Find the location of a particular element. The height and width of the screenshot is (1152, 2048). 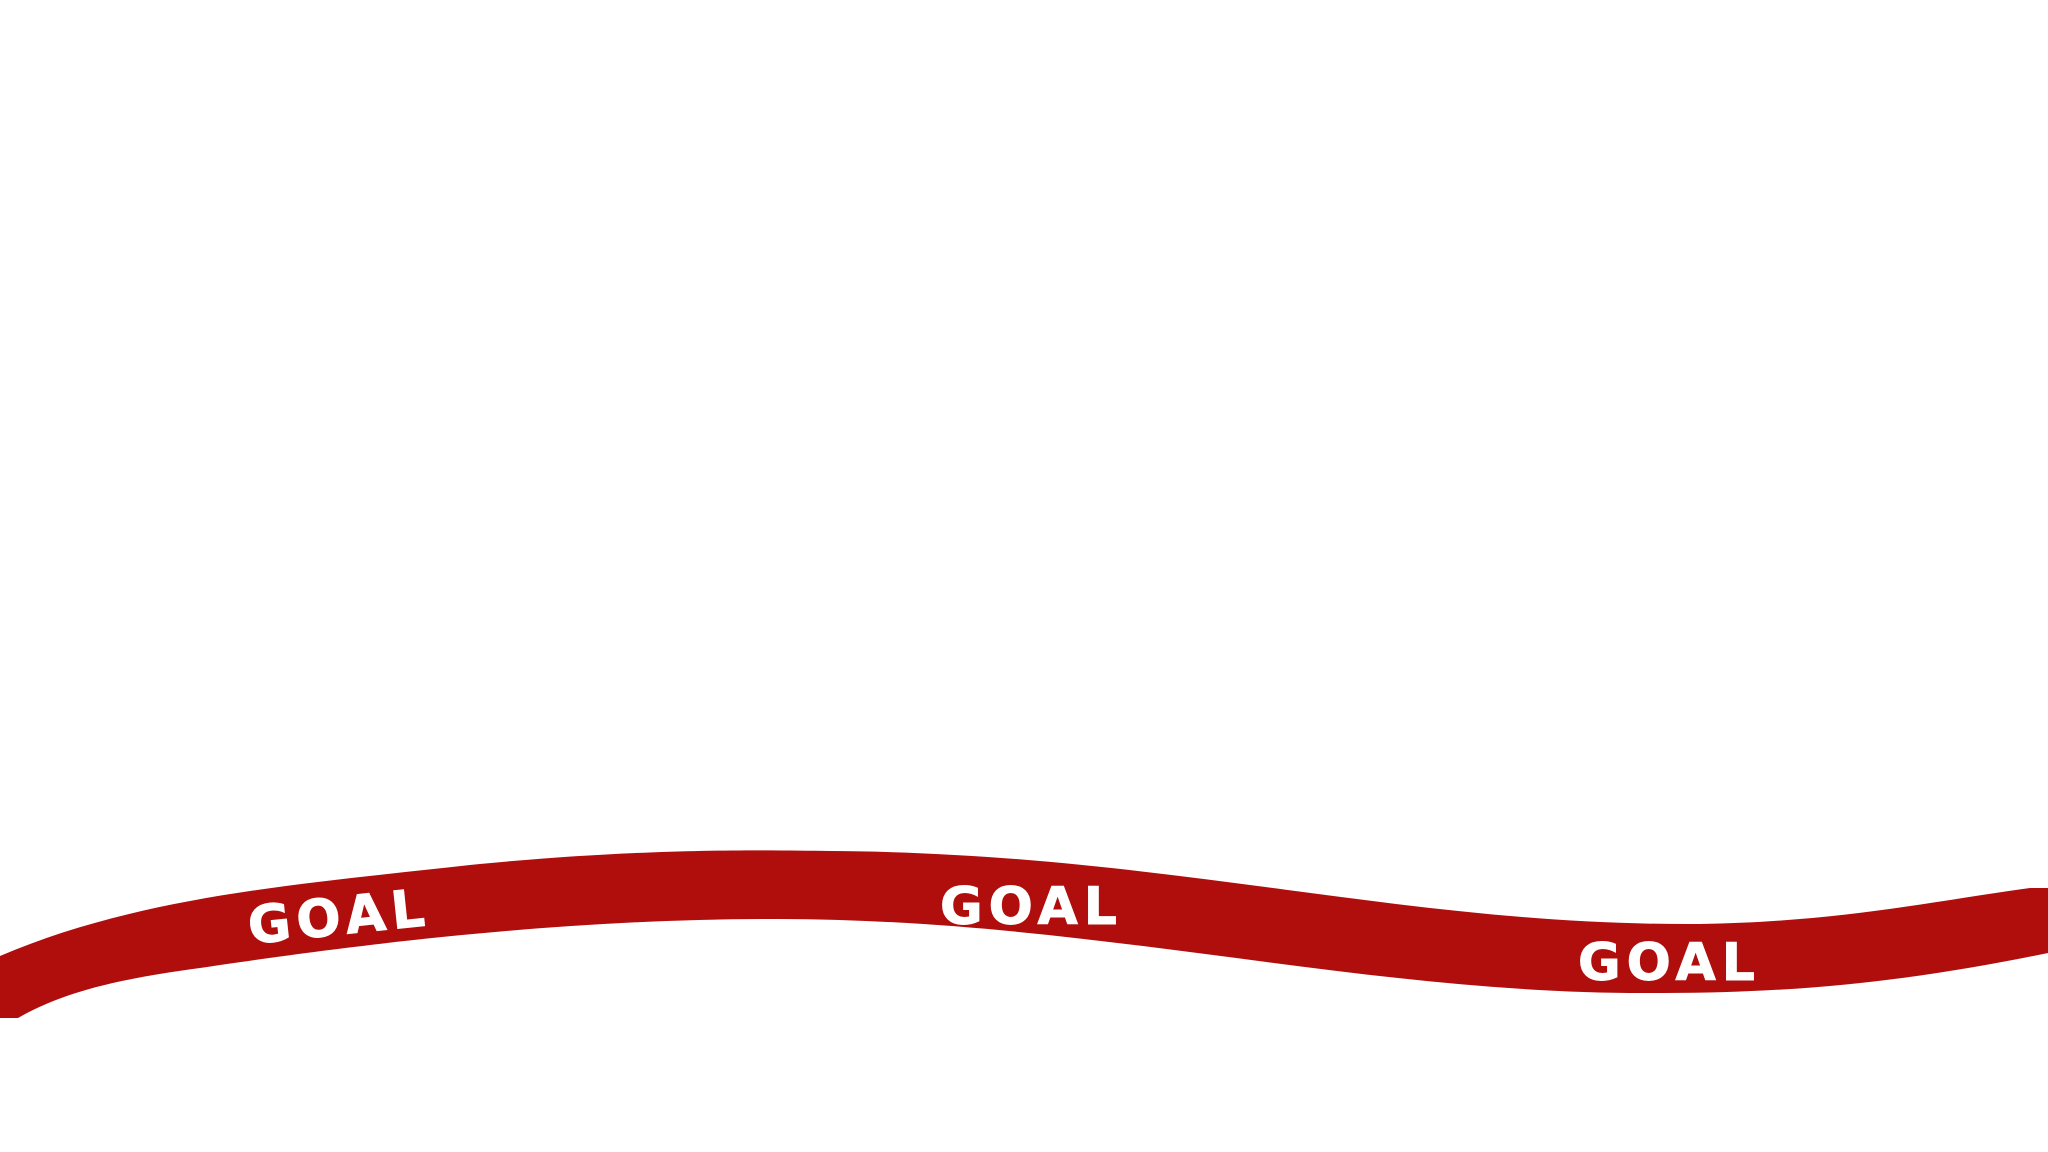

banner-label-right: GOAL is located at coordinates (1669, 963).